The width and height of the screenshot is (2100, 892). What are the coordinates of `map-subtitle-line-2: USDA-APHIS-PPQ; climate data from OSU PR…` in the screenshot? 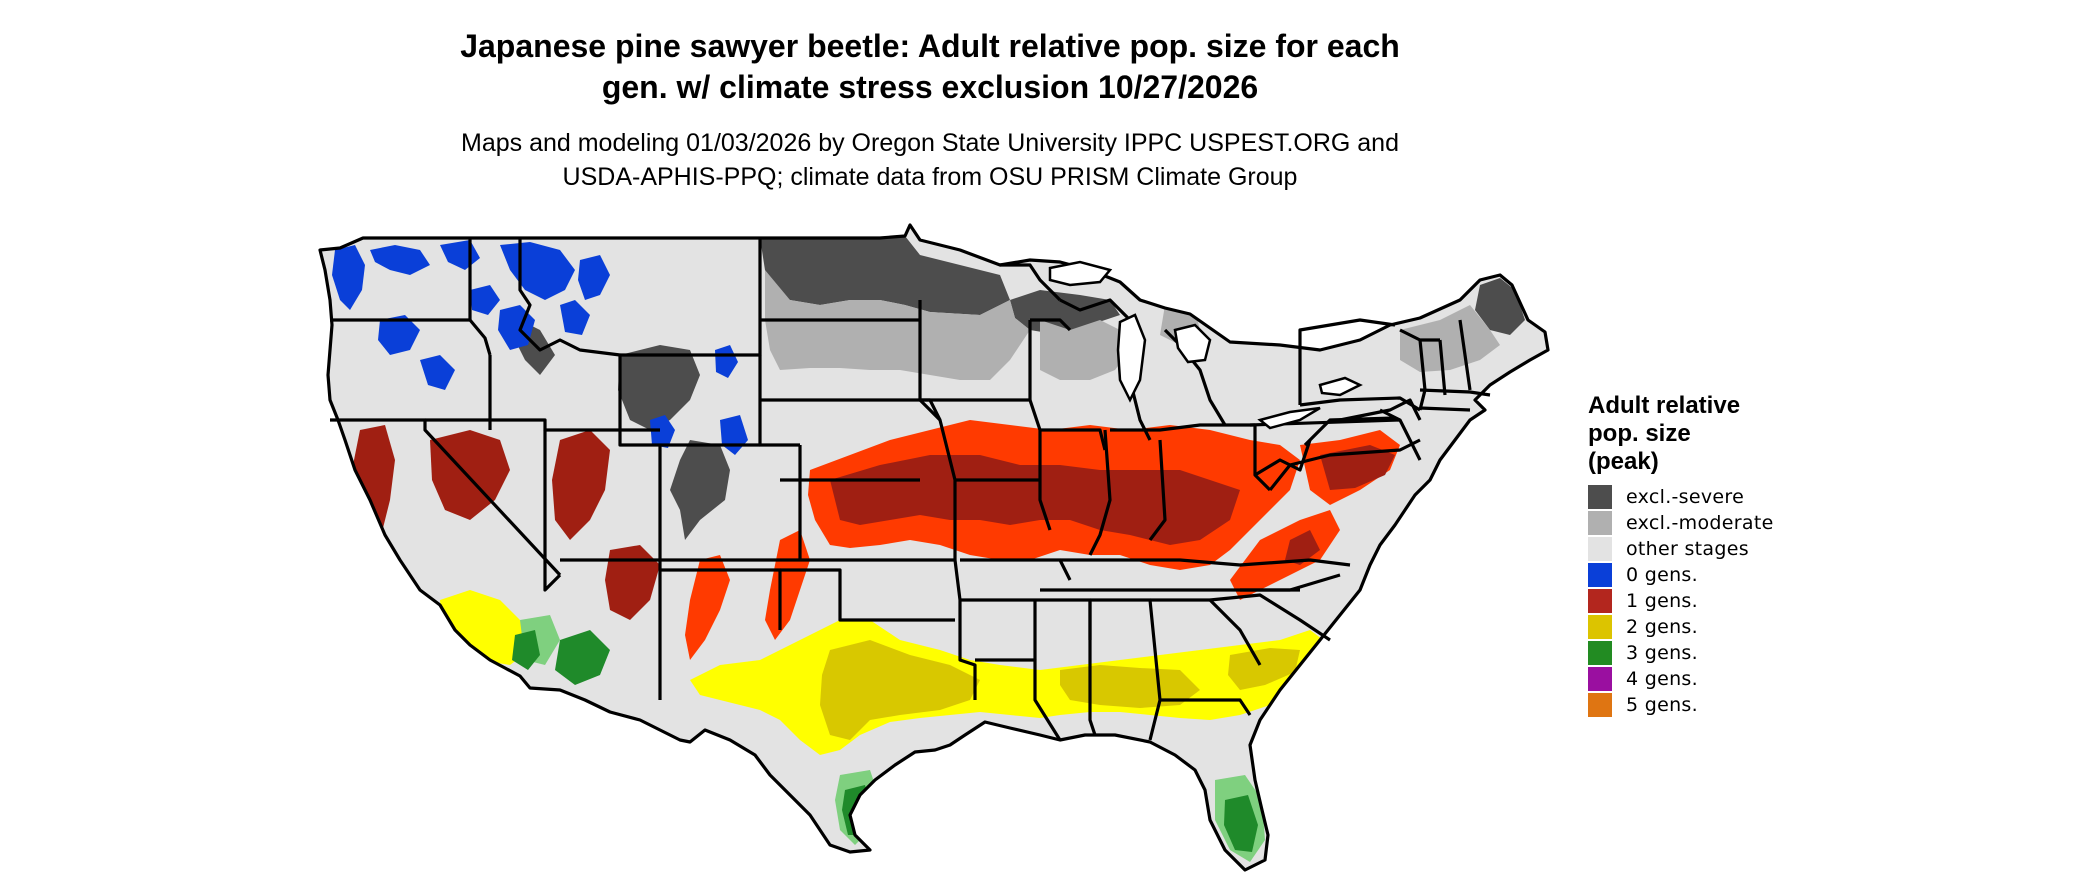 It's located at (930, 177).